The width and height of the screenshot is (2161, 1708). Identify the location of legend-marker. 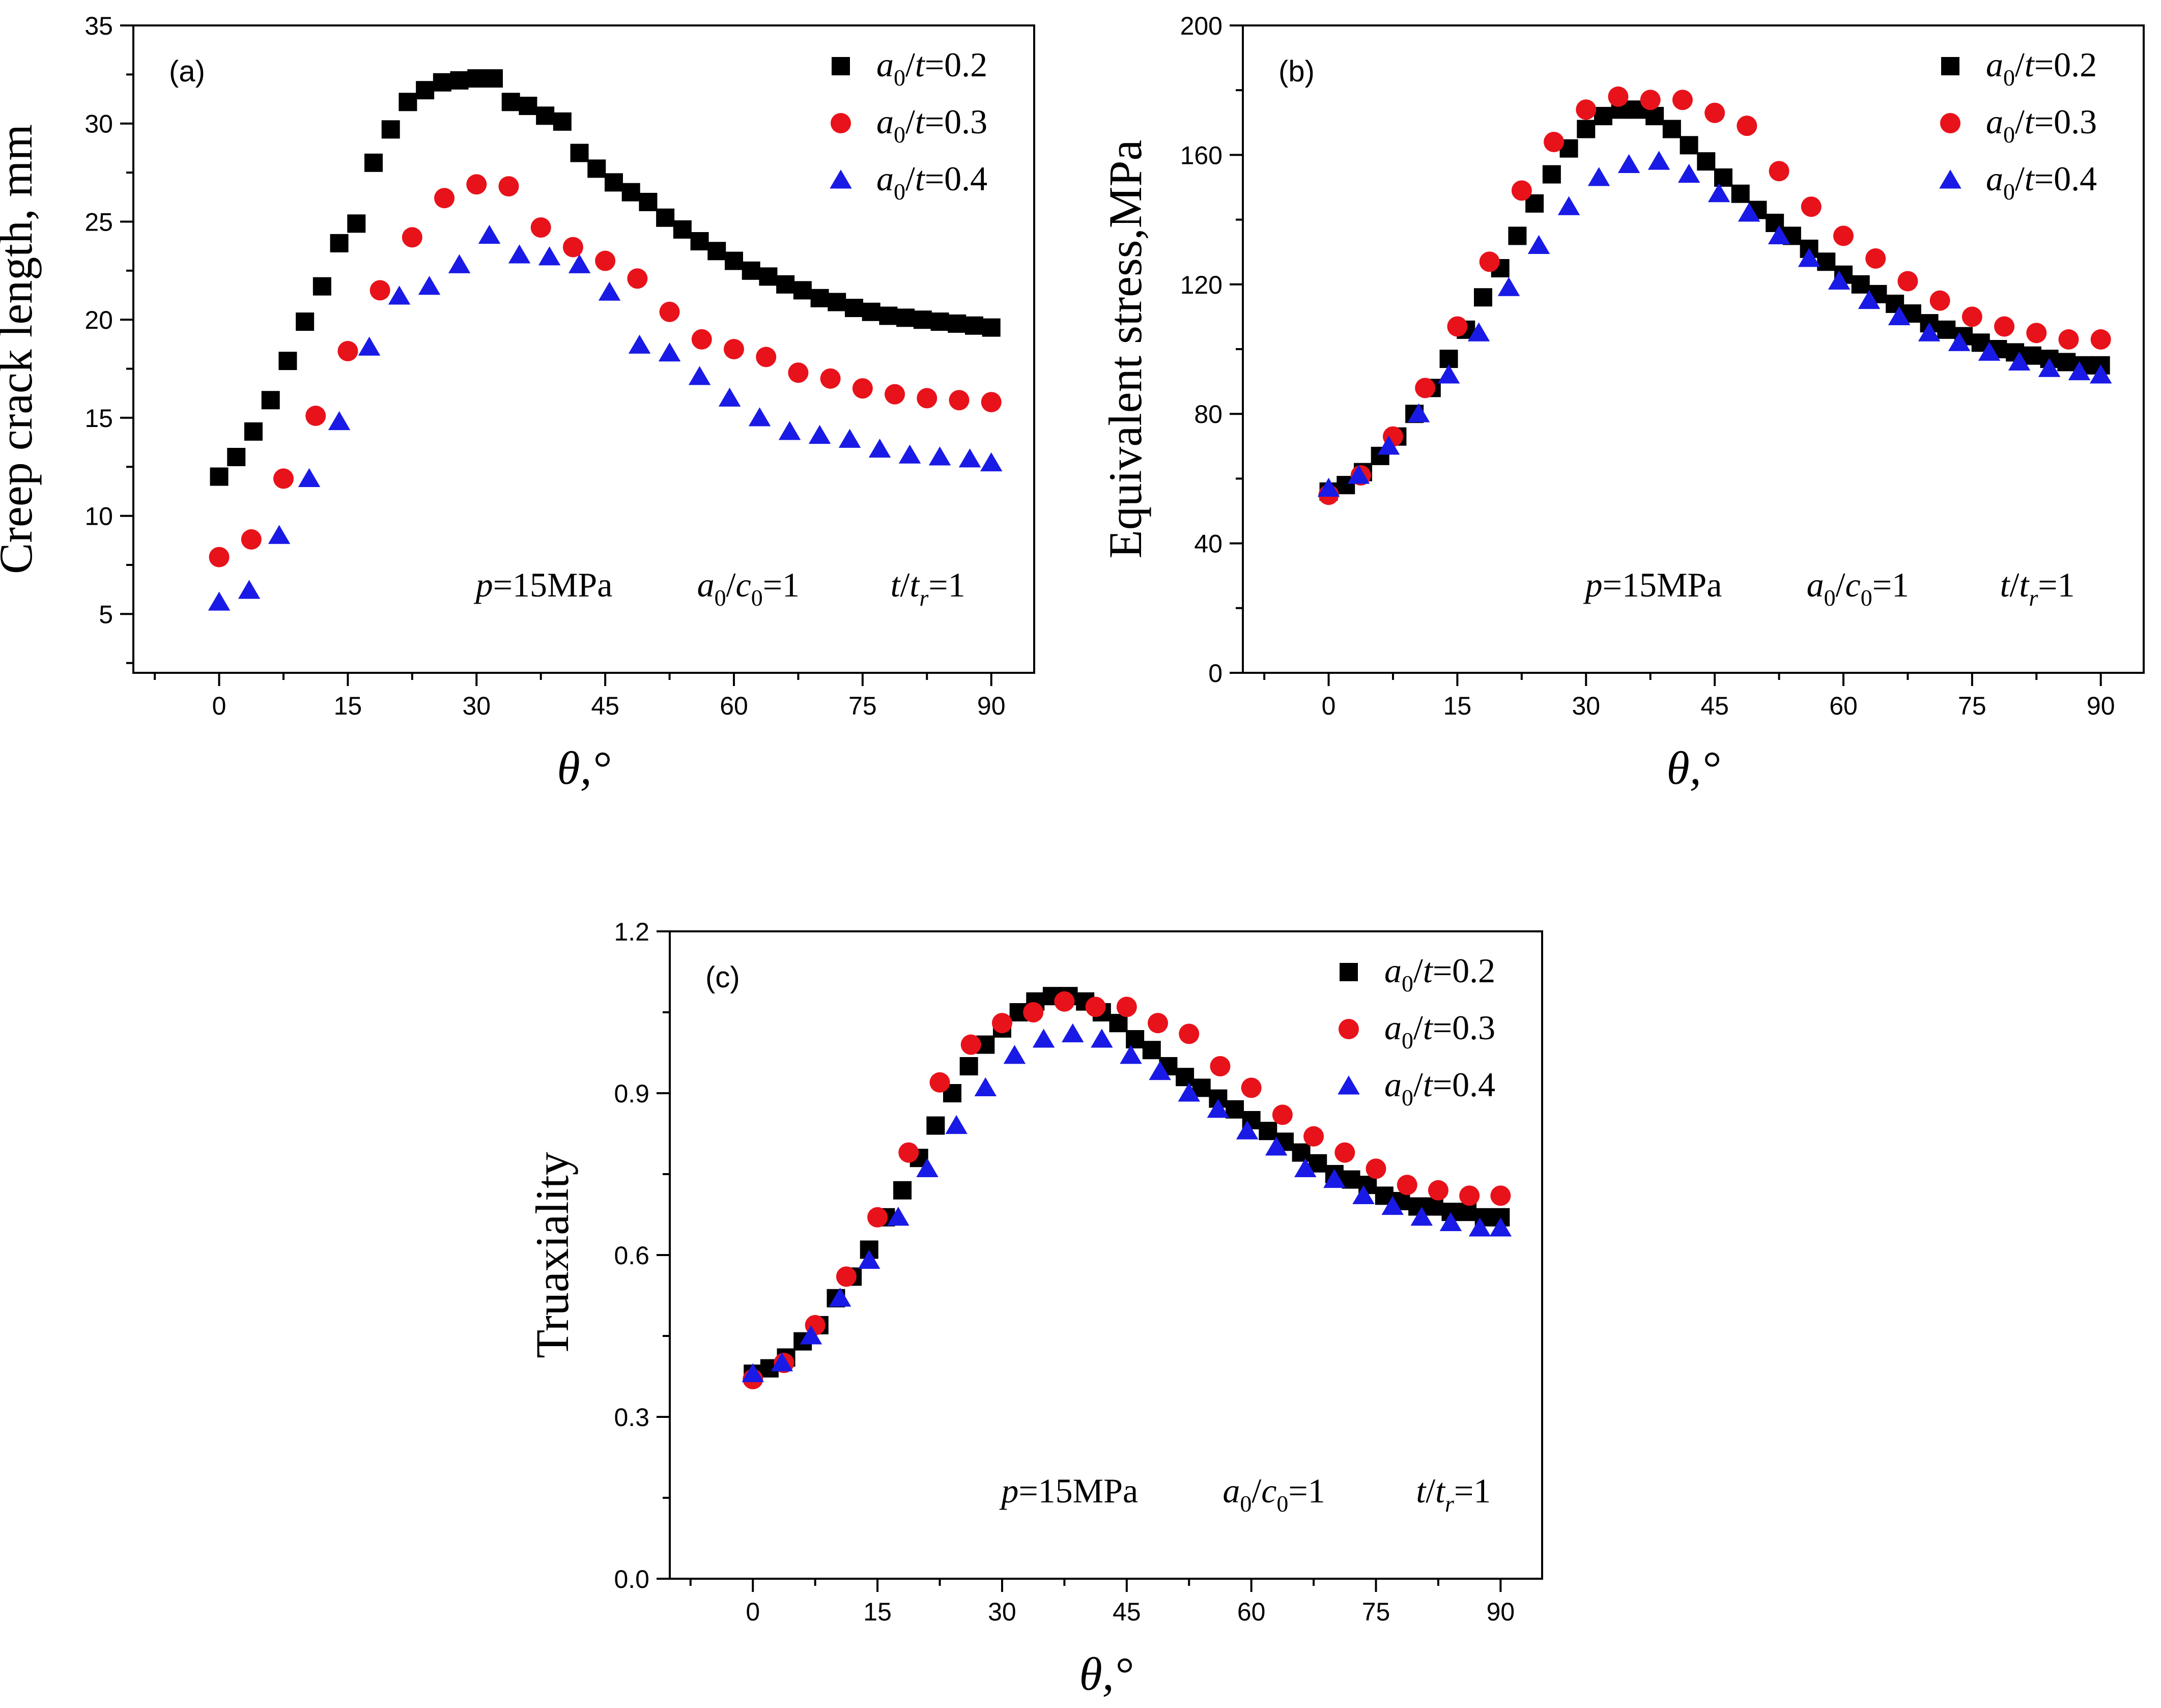
(841, 123).